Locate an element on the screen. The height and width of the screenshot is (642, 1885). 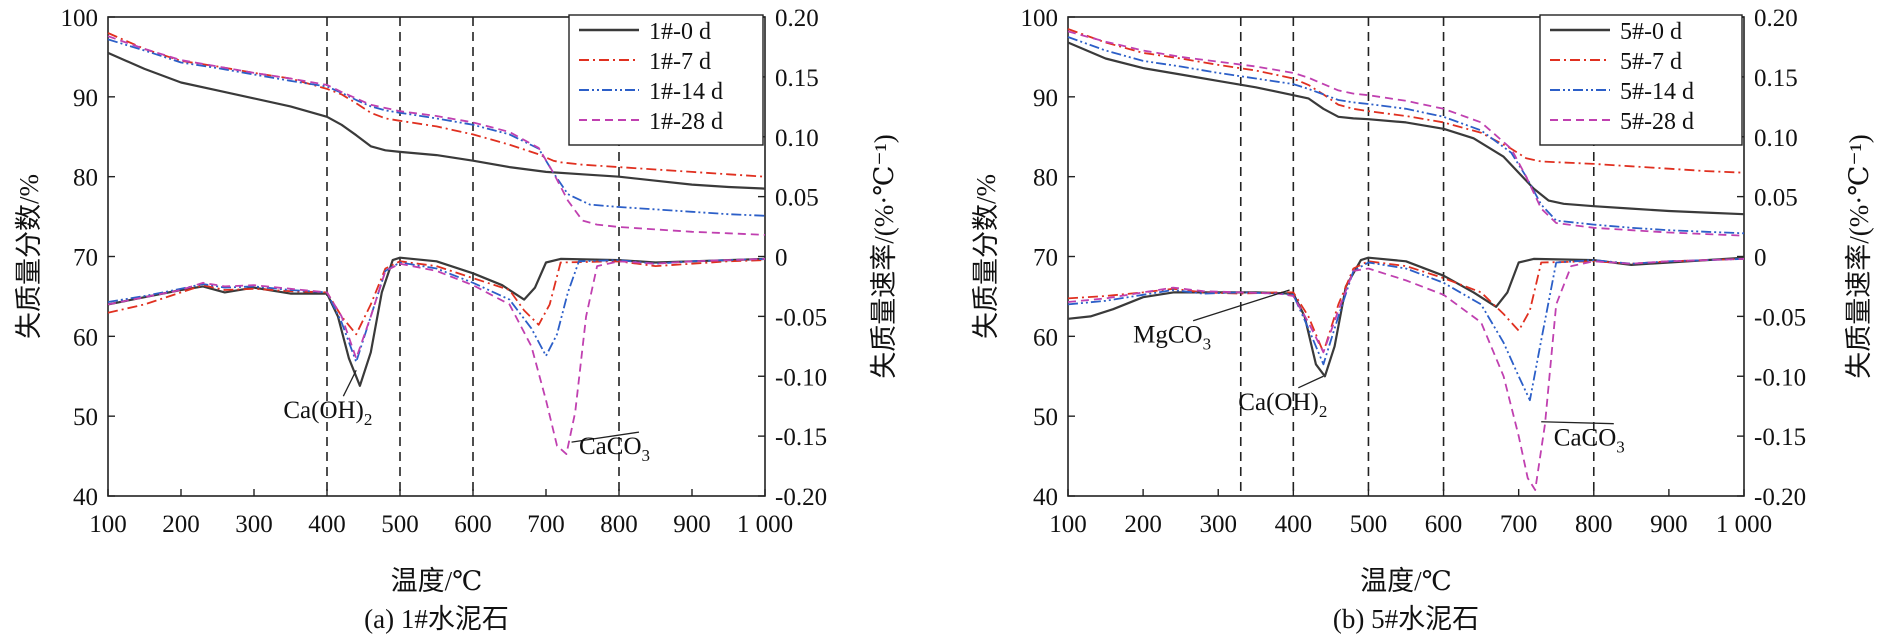
legend-label: 5#-0 d is located at coordinates (1651, 32).